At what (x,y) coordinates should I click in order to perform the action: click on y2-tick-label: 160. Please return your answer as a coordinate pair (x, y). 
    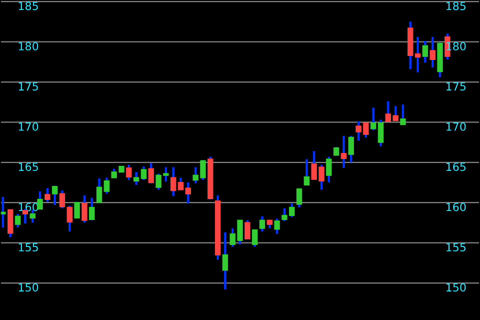
    Looking at the image, I should click on (456, 207).